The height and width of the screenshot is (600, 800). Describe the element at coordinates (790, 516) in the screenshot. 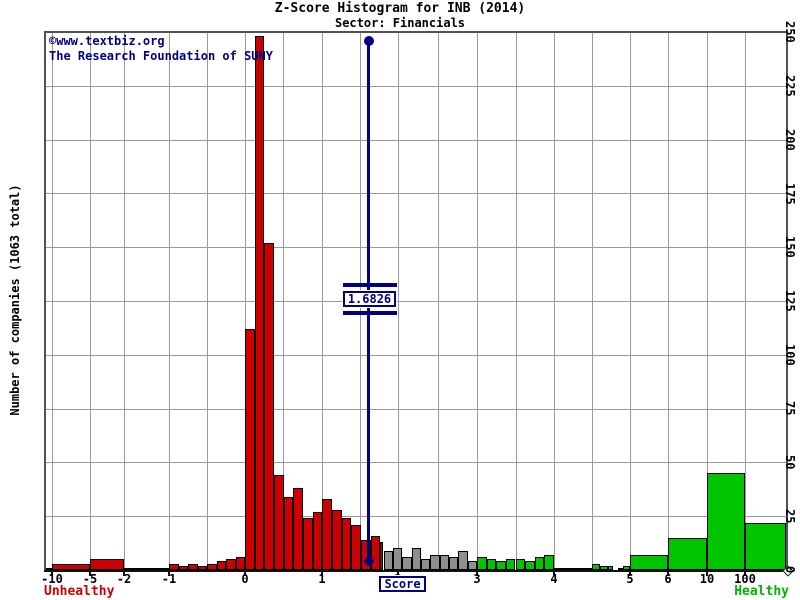

I see `y-tick-label: 25` at that location.